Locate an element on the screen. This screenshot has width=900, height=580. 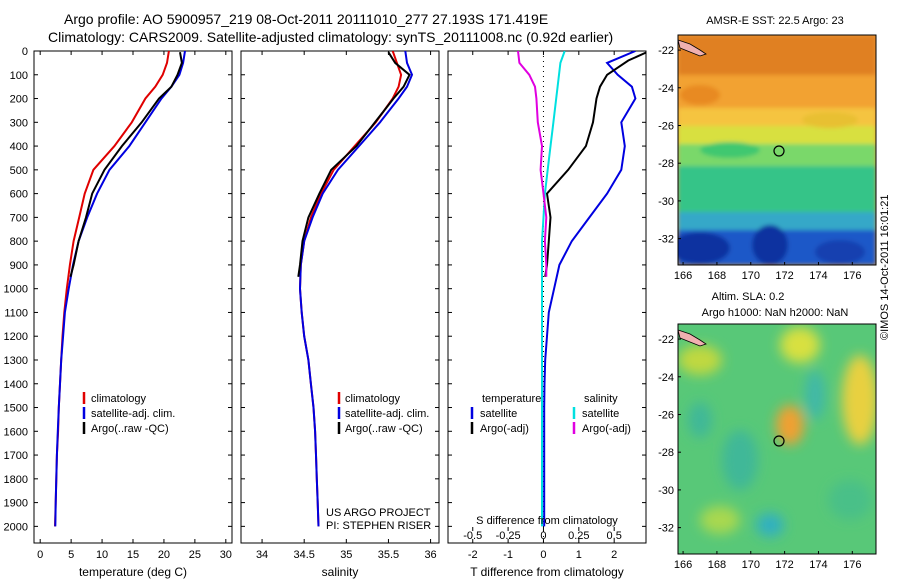
copyright-stamp: ©IMOS 14-Oct-2011 16:01:21 is located at coordinates (885, 267).